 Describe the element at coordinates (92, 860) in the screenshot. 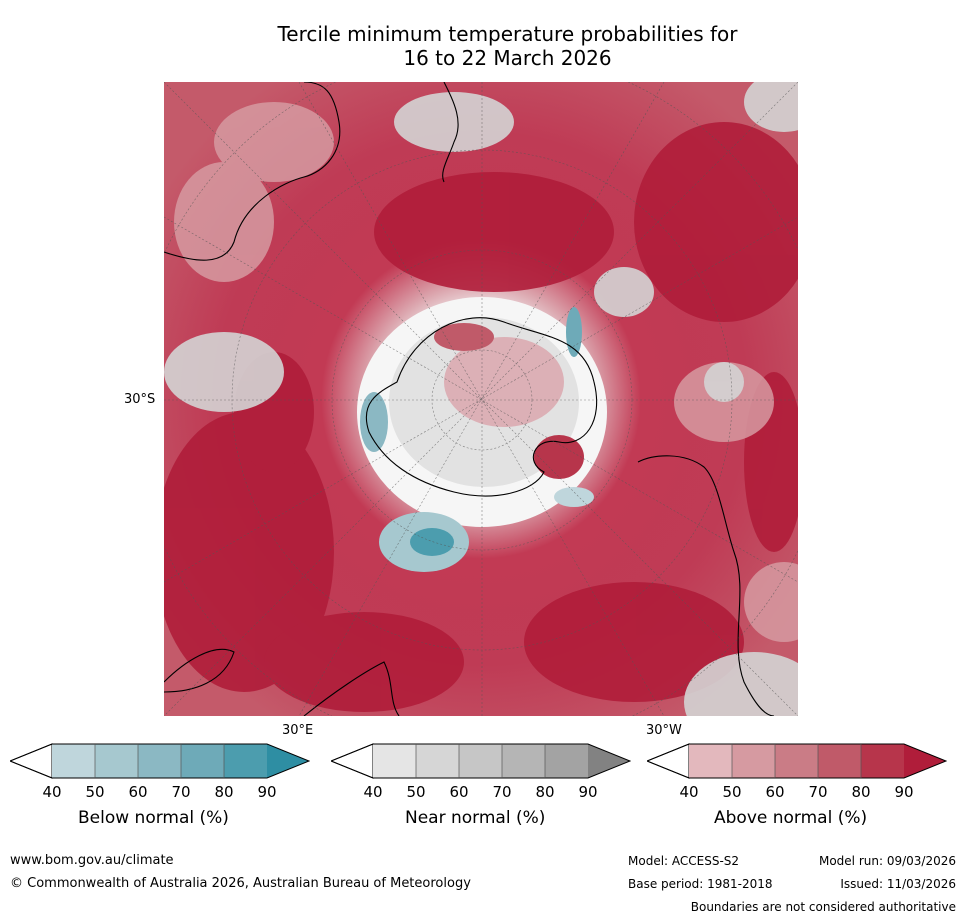

I see `website-link: www.bom.gov.au/climate` at that location.